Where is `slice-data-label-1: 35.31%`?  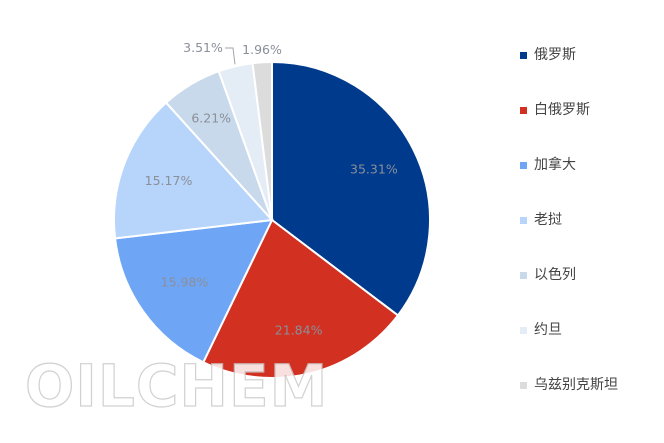
slice-data-label-1: 35.31% is located at coordinates (374, 168).